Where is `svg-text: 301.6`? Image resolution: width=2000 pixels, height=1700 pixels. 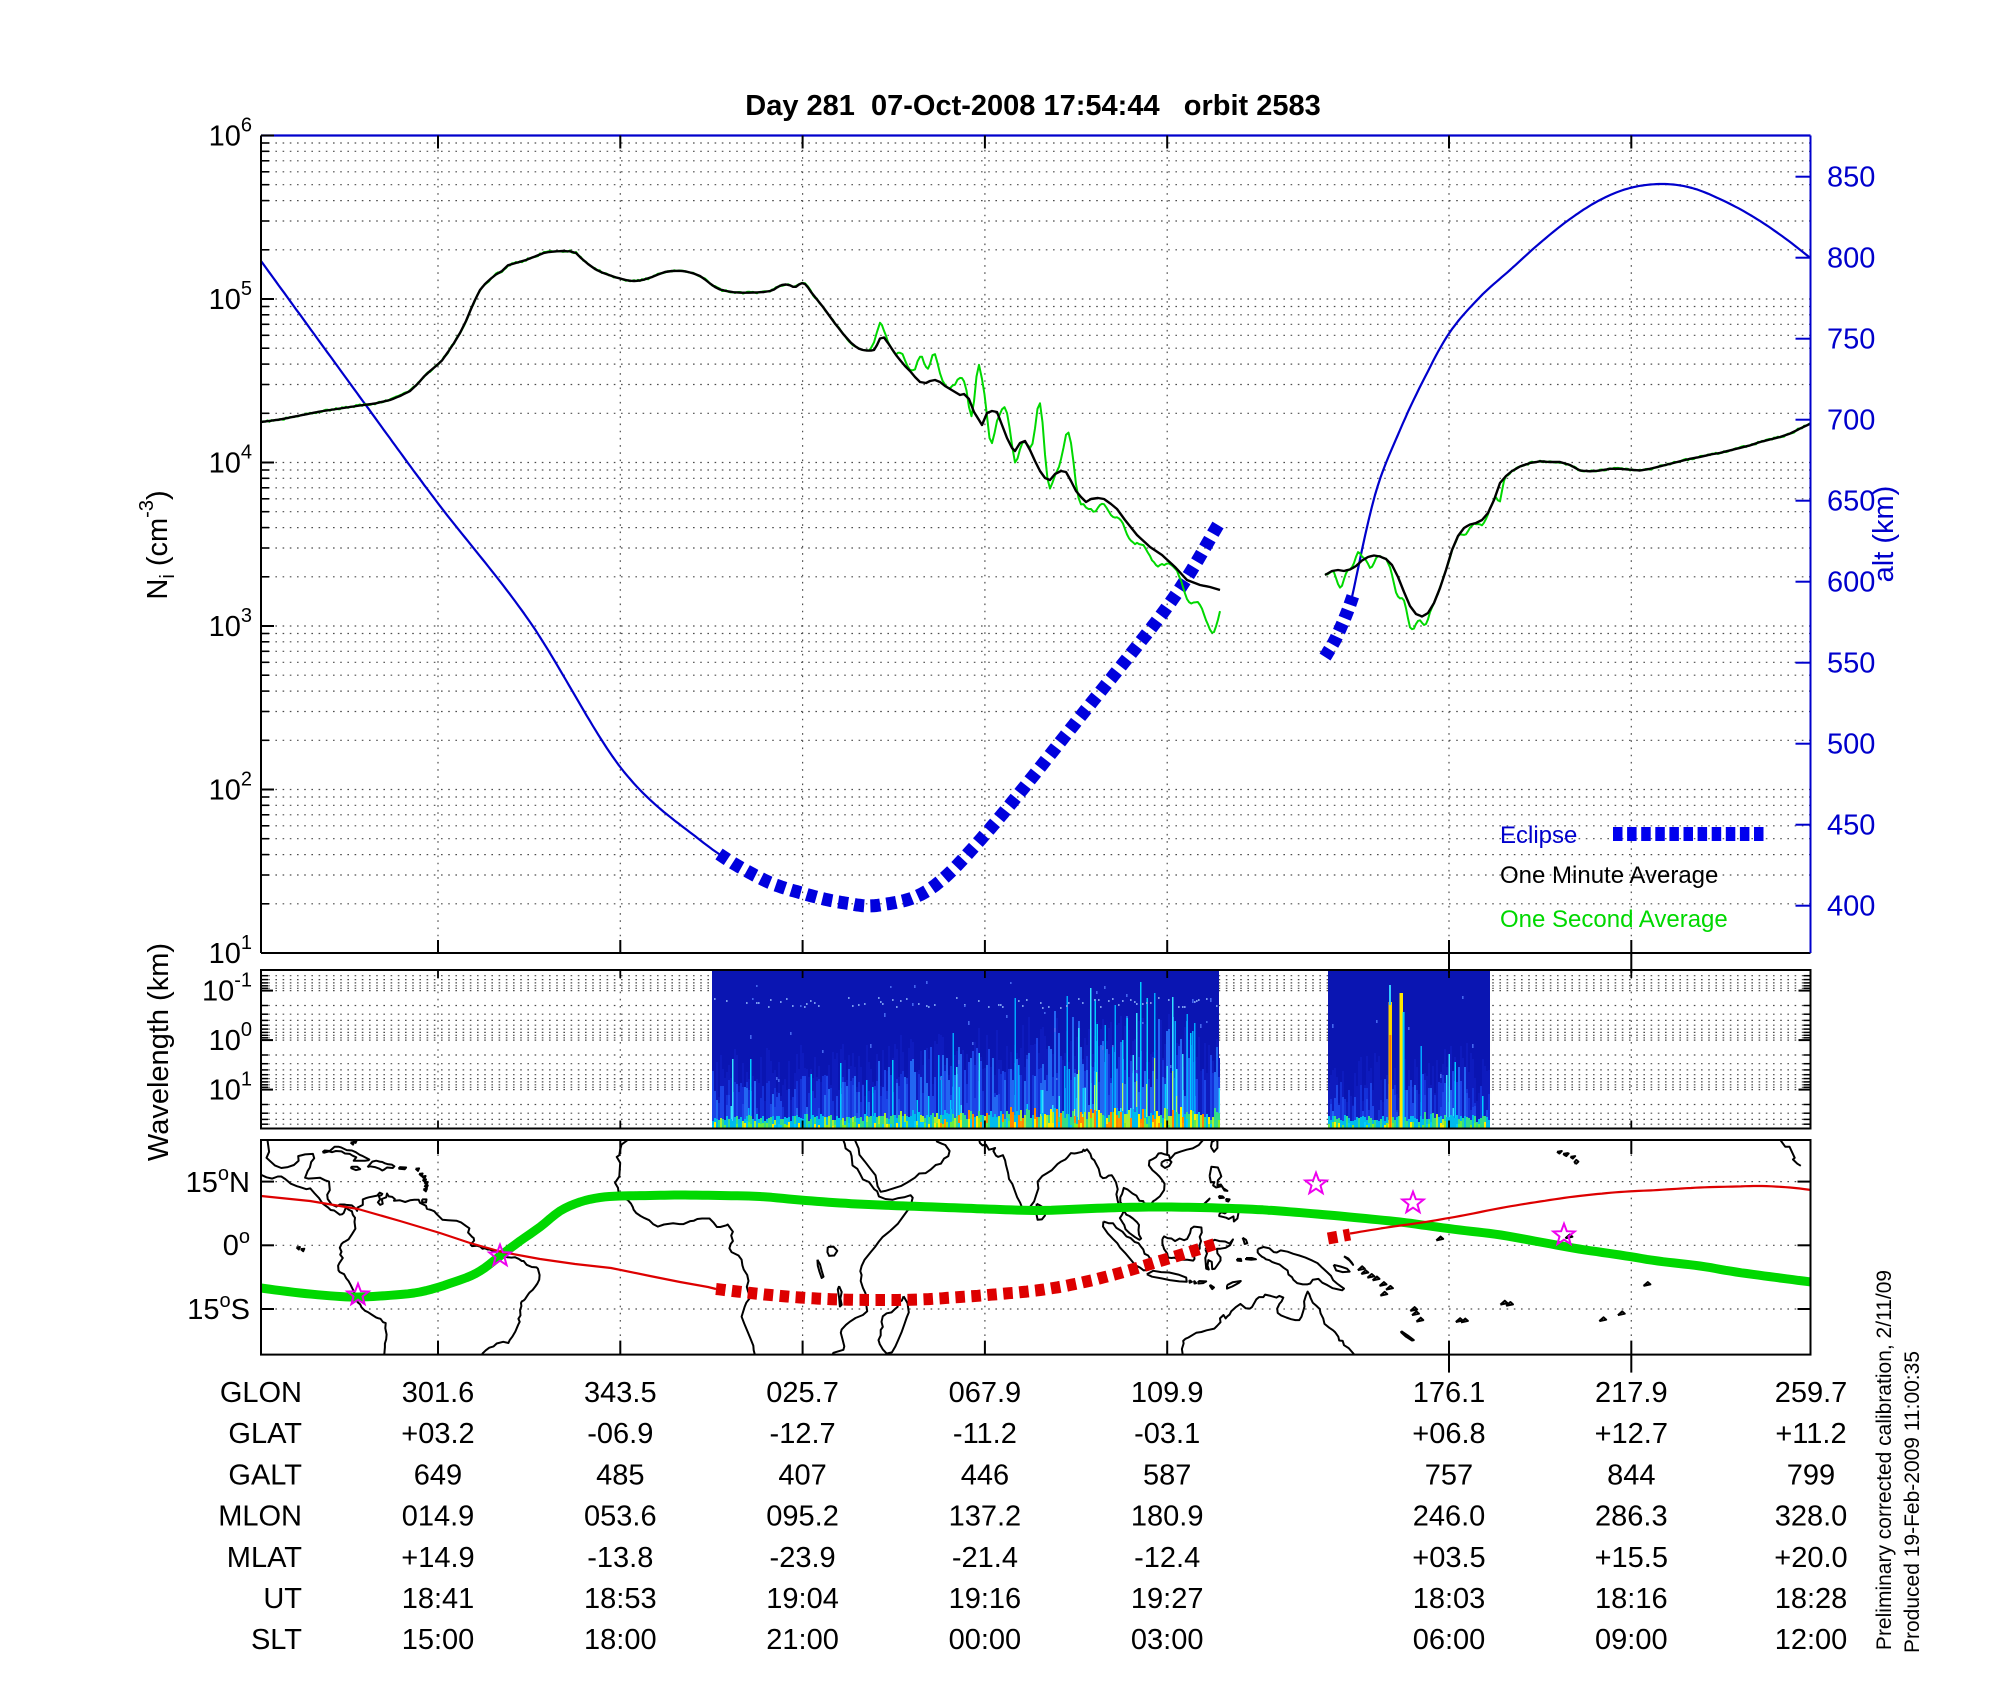 svg-text: 301.6 is located at coordinates (438, 1393).